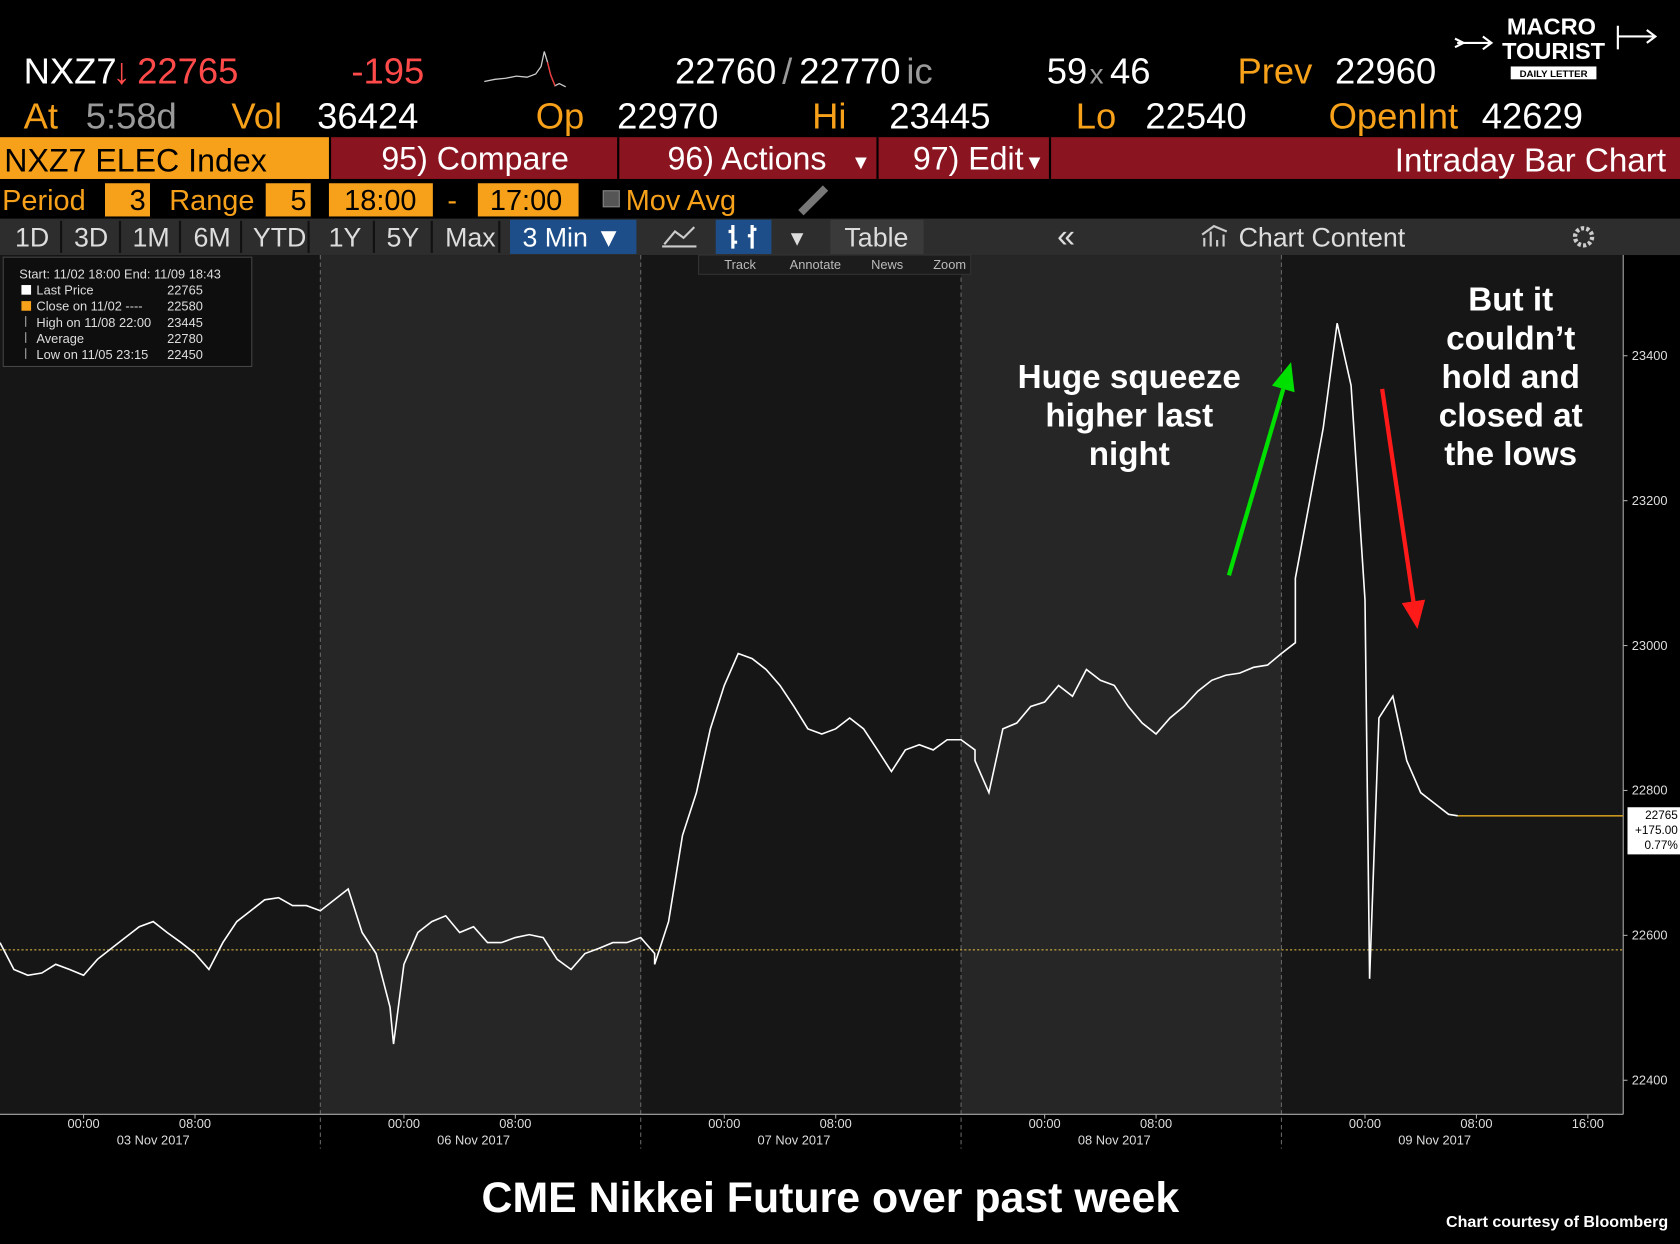 This screenshot has height=1244, width=1680. Describe the element at coordinates (794, 1139) in the screenshot. I see `x-date-label: 07 Nov 2017` at that location.